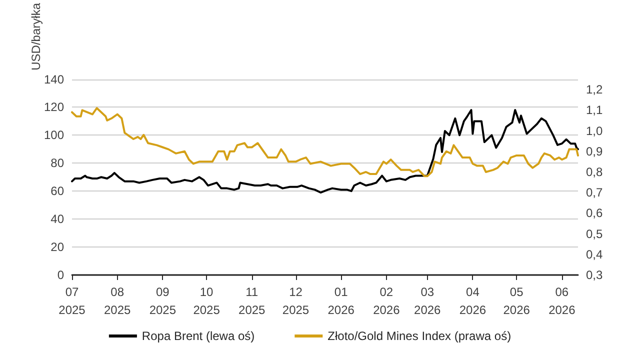 The height and width of the screenshot is (359, 620). I want to click on y2-tick-label: 0,8, so click(595, 171).